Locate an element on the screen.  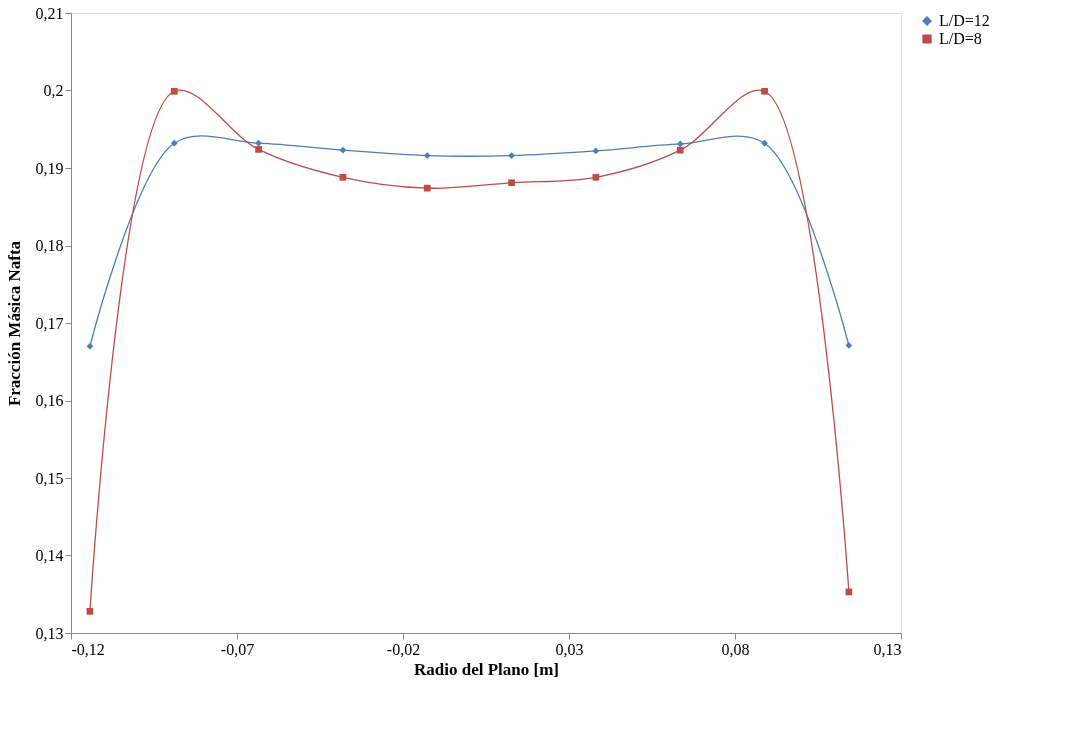
y-tick-label: 0,18 is located at coordinates (49, 245).